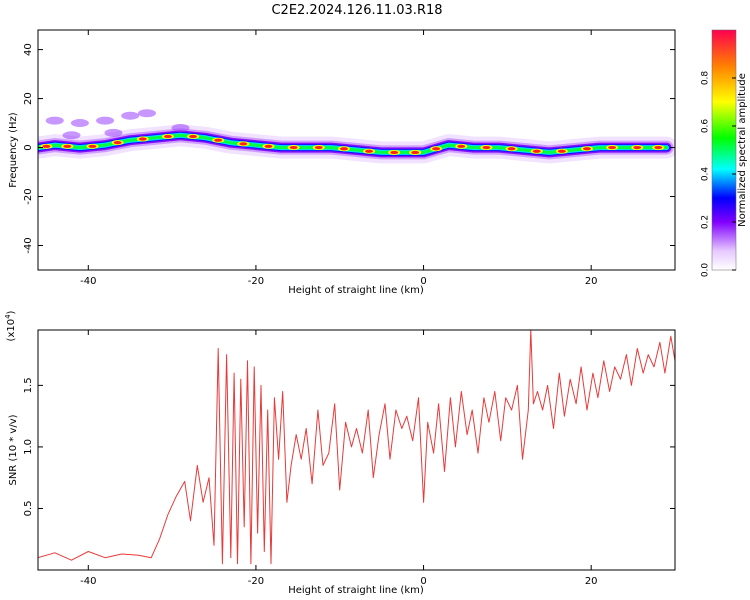 The height and width of the screenshot is (600, 750). What do you see at coordinates (706, 270) in the screenshot?
I see `colorbar-tick-label: 0.0` at bounding box center [706, 270].